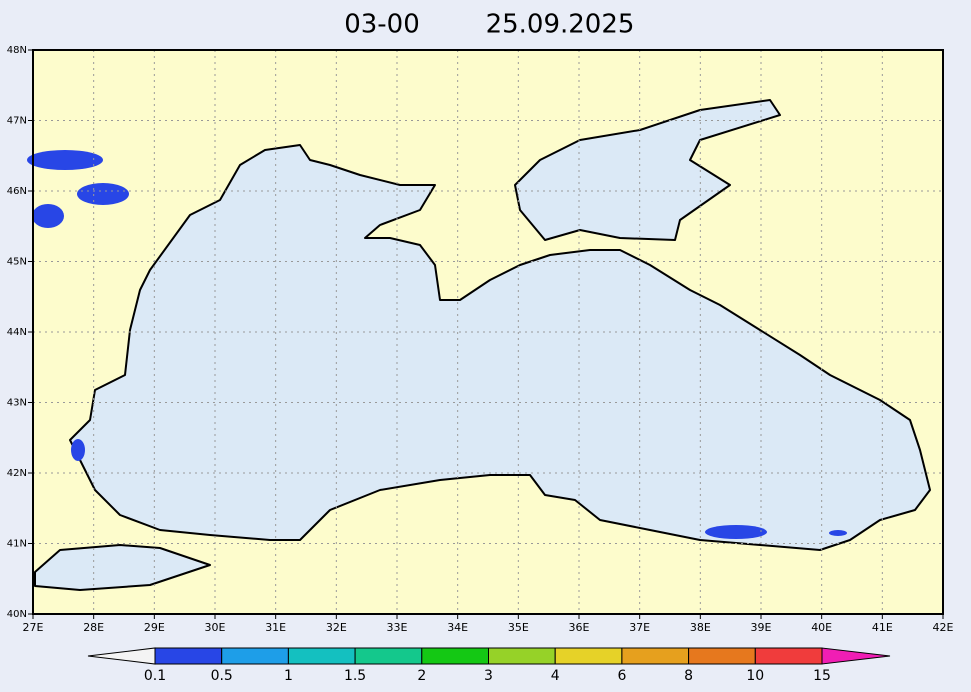 This screenshot has width=971, height=692. Describe the element at coordinates (647, 170) in the screenshot. I see `sea-of-azov` at that location.